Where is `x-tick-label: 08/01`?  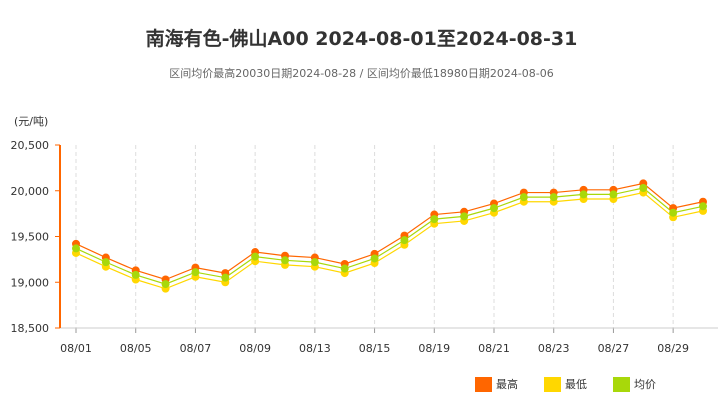
x-tick-label: 08/01 is located at coordinates (76, 348).